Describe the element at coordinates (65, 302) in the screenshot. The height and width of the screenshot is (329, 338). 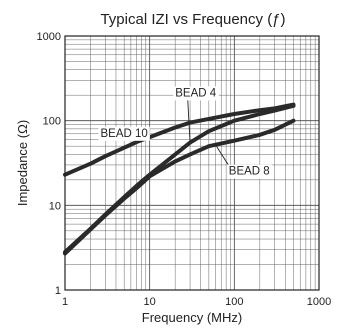
I see `x-tick-label: 1` at that location.